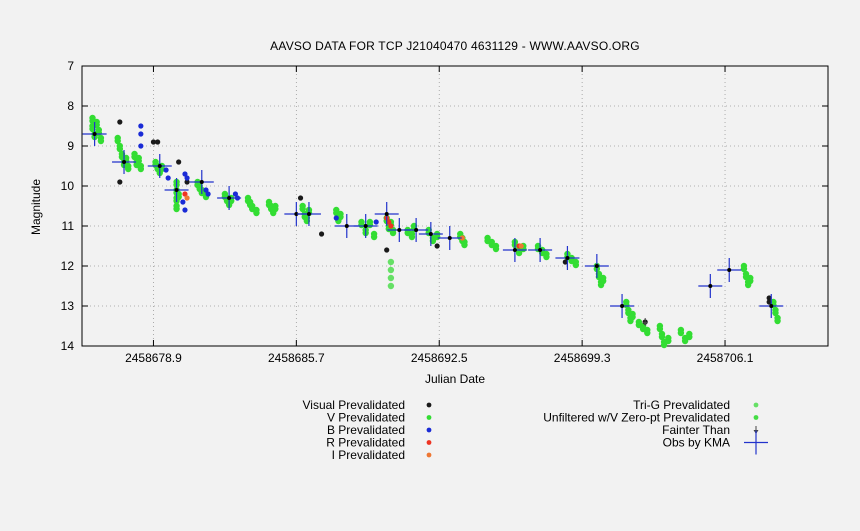  I want to click on y-tick-label: 13, so click(68, 306).